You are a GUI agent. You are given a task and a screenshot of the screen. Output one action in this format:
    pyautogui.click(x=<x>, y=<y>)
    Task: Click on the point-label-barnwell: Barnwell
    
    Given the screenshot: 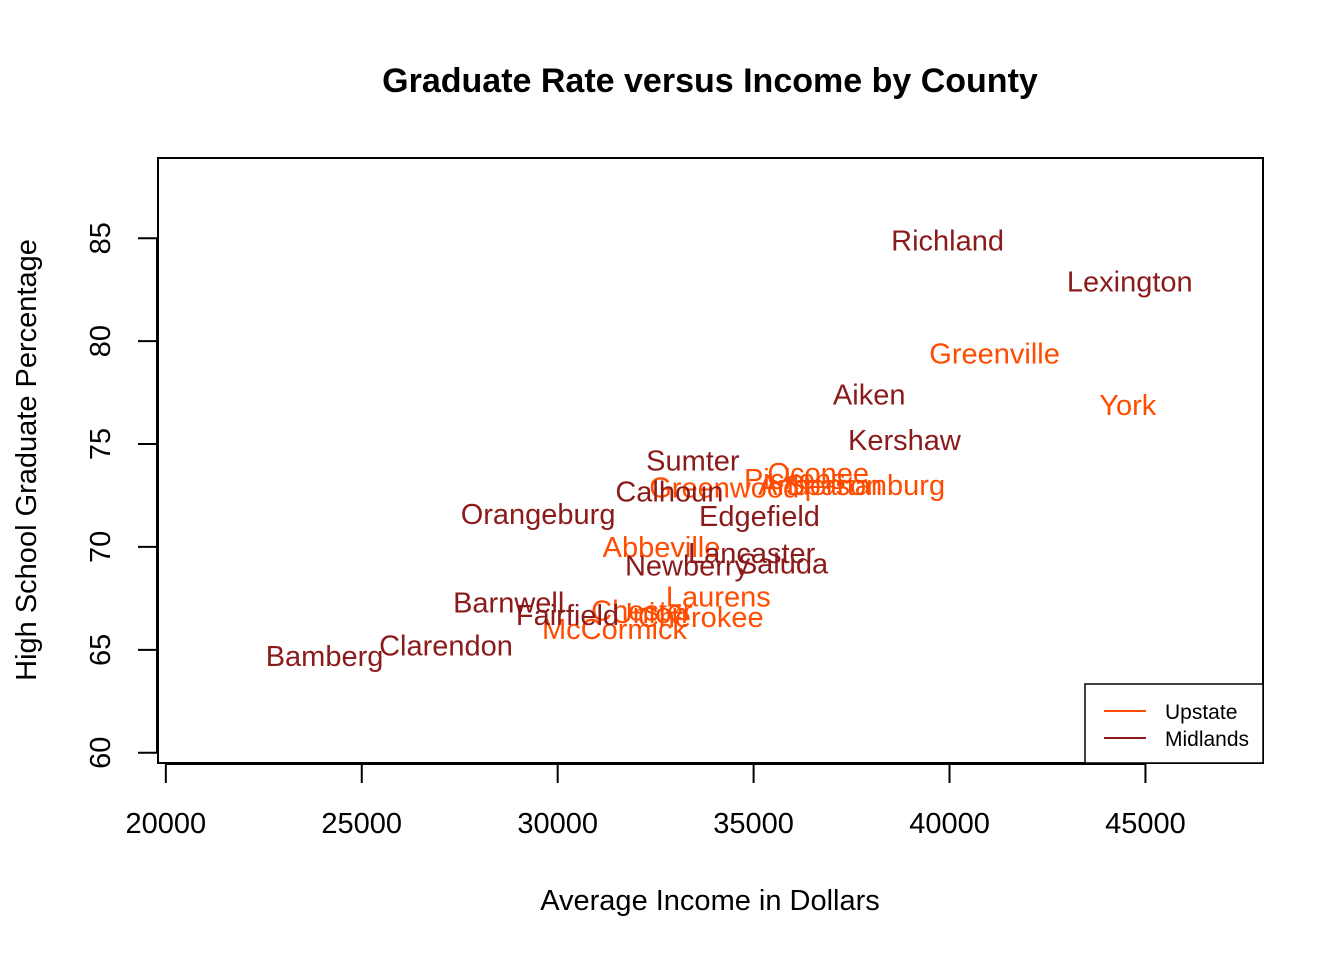 What is the action you would take?
    pyautogui.click(x=508, y=603)
    